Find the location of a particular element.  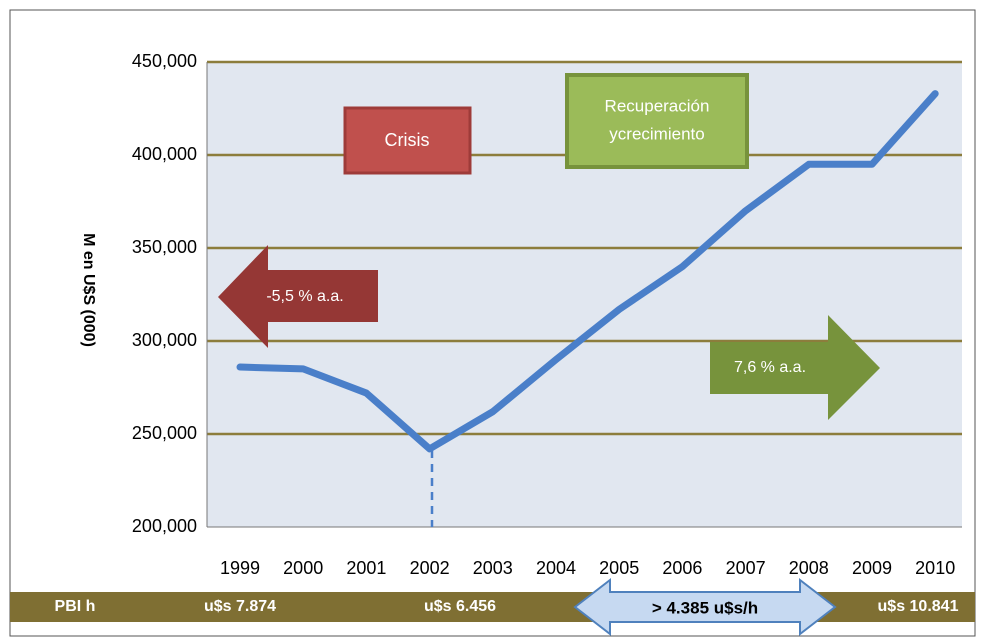

x-tick-label: 2001 is located at coordinates (366, 568).